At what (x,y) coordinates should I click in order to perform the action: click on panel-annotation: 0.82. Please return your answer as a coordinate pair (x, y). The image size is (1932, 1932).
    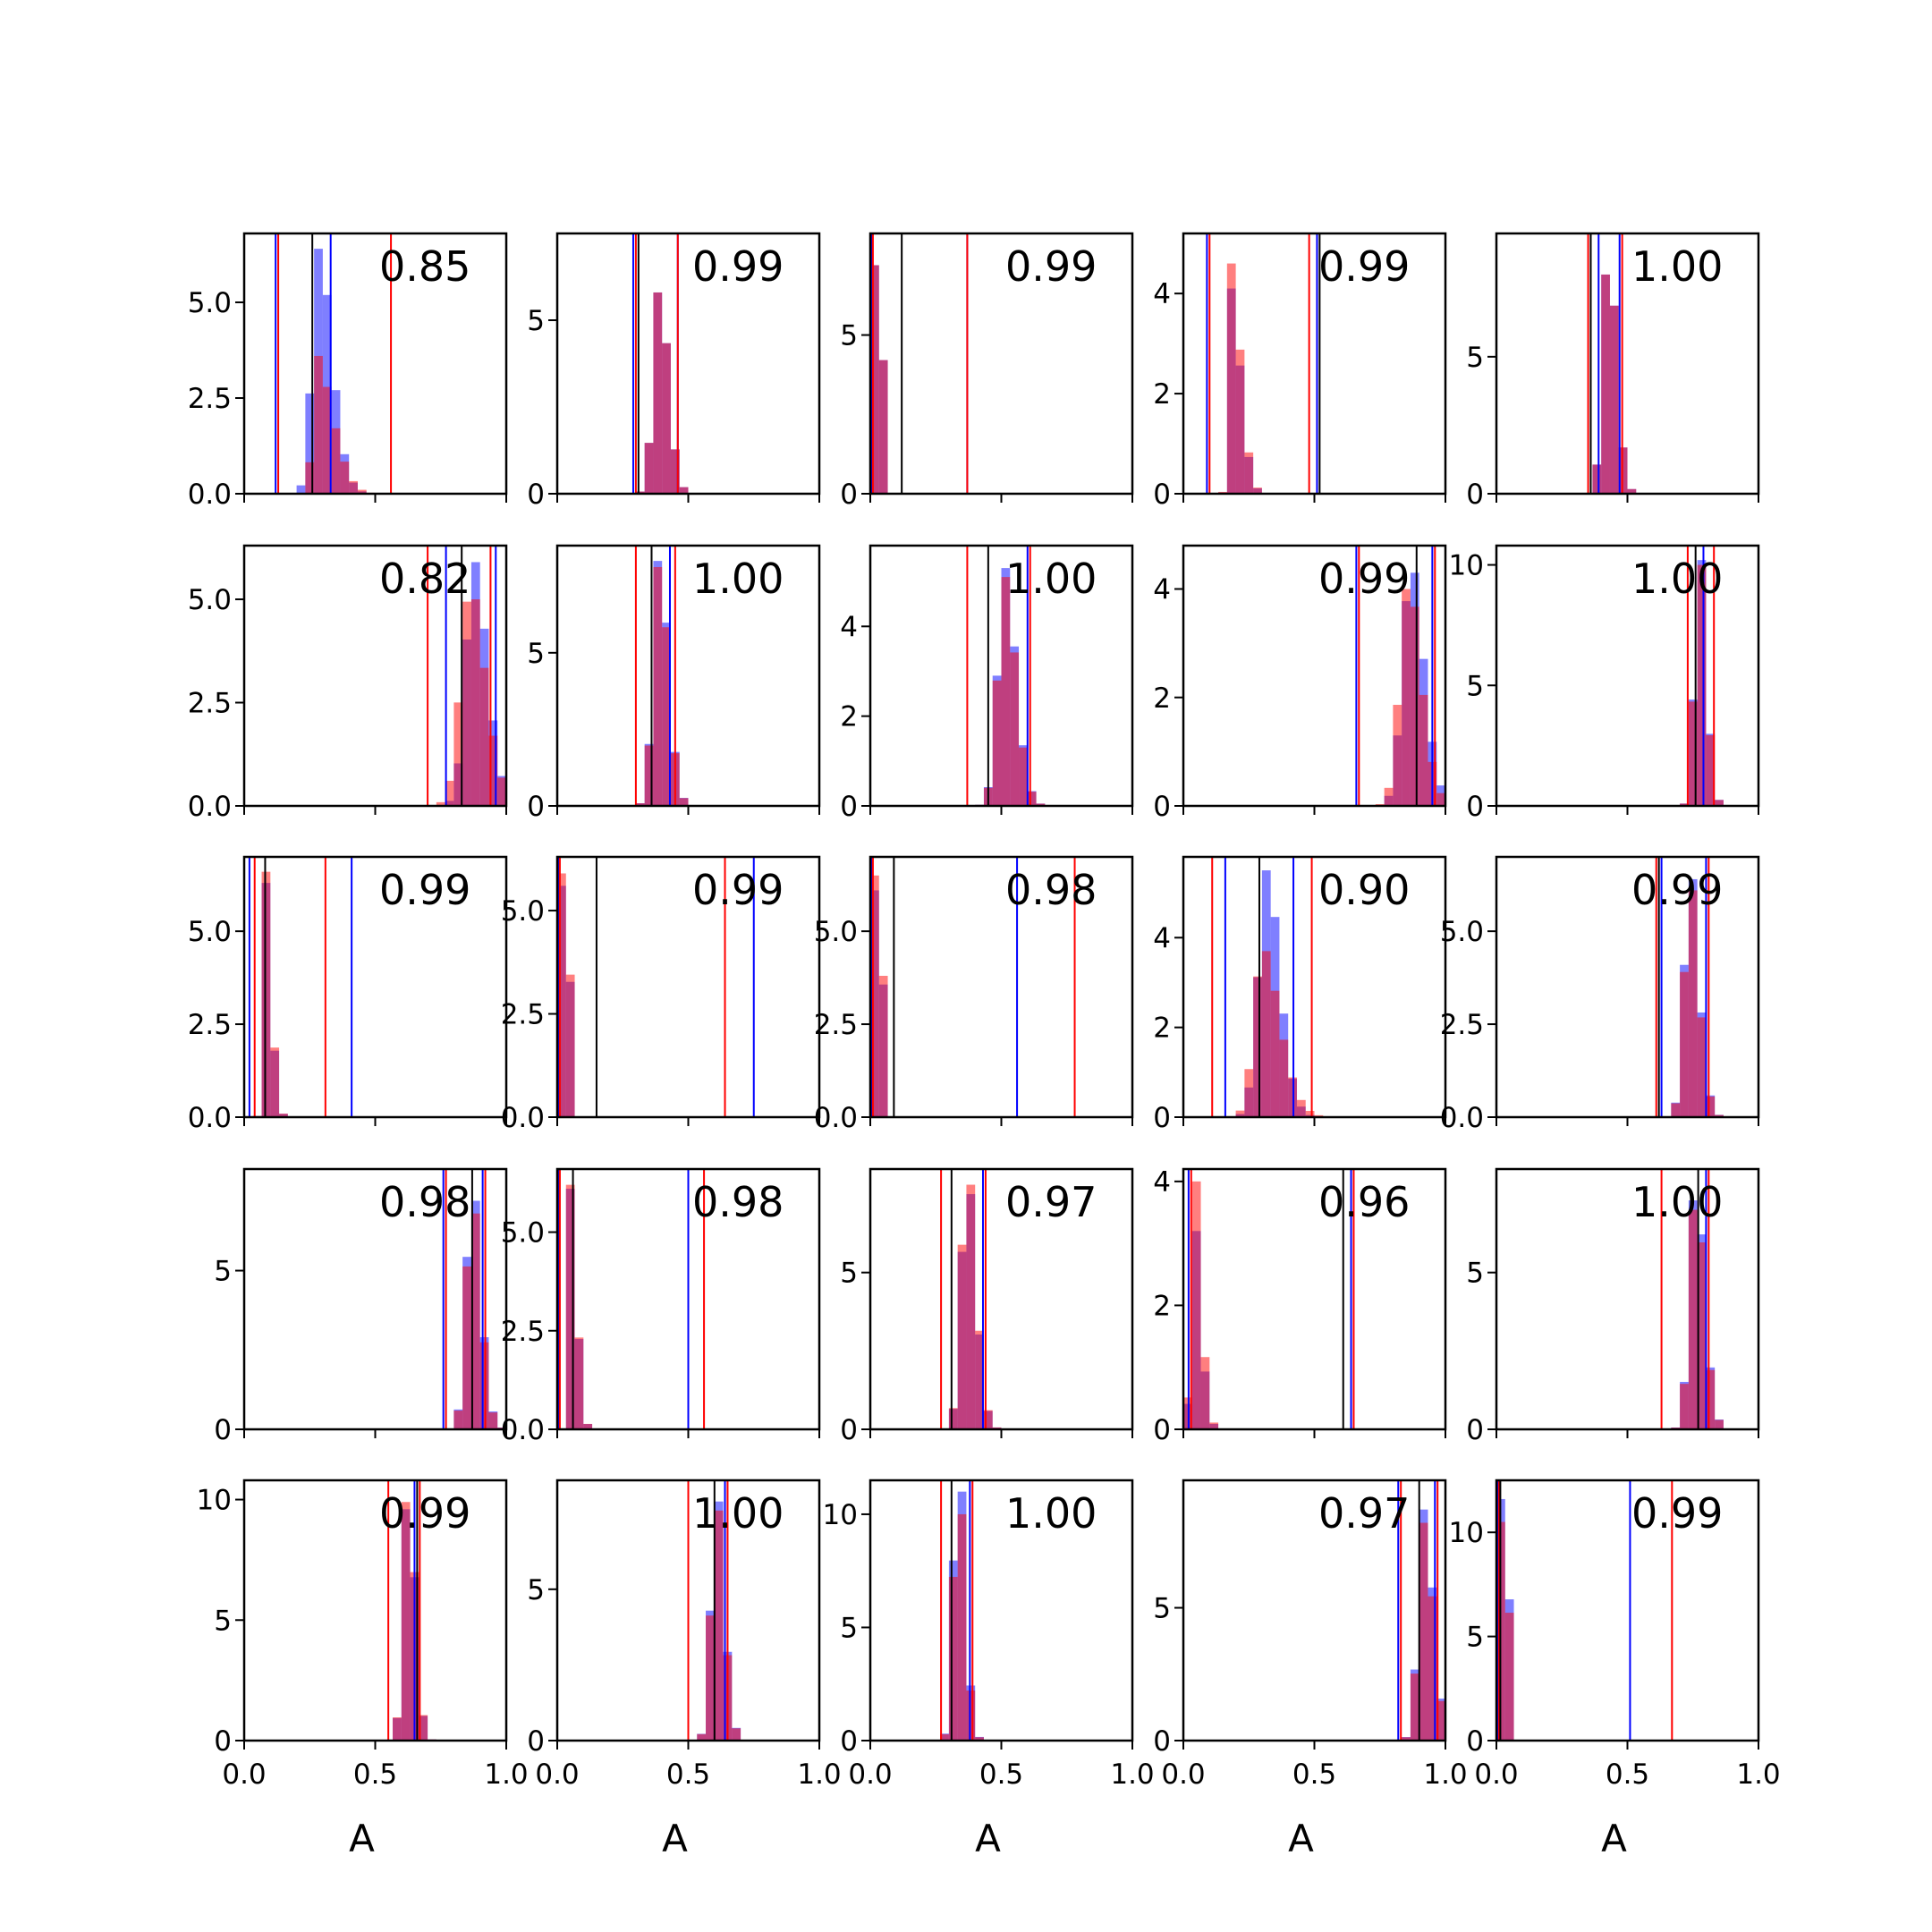
    Looking at the image, I should click on (424, 579).